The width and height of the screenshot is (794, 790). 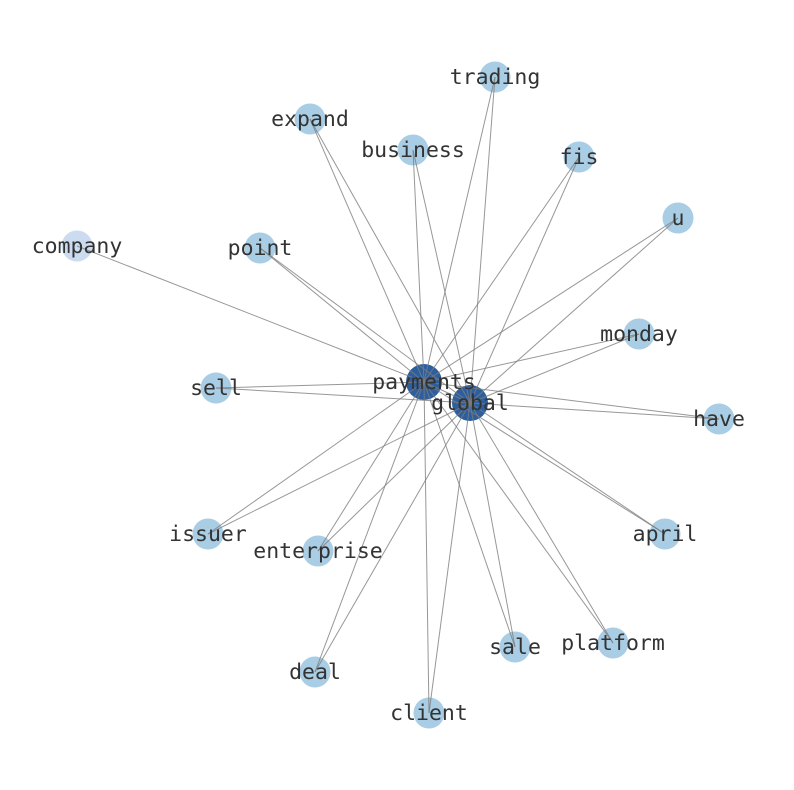 I want to click on graph-edge-april-payments, so click(x=544, y=458).